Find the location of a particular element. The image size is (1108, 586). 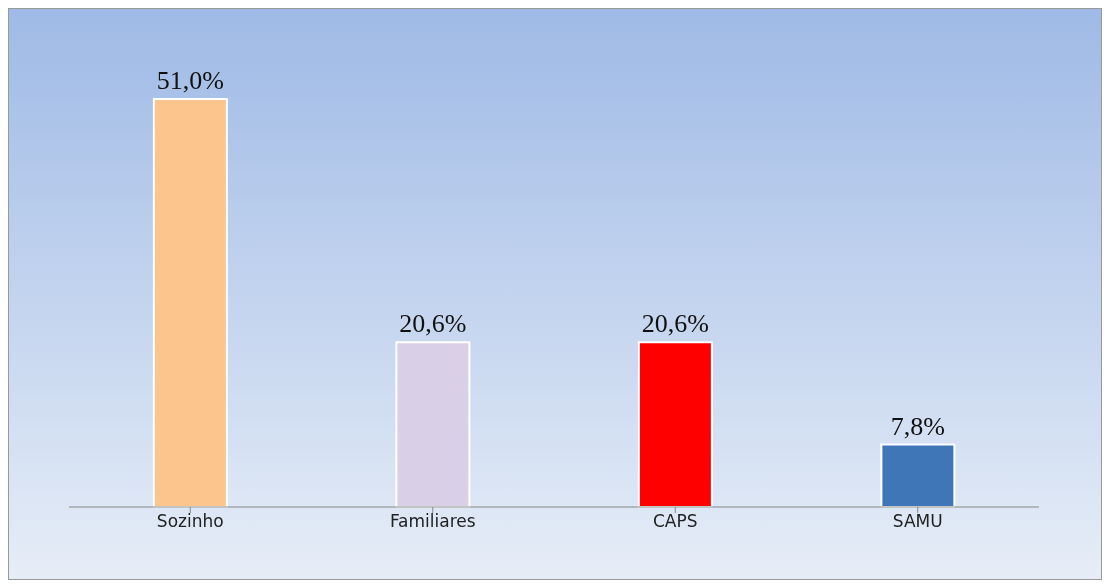

data-label: 7,8% is located at coordinates (917, 426).